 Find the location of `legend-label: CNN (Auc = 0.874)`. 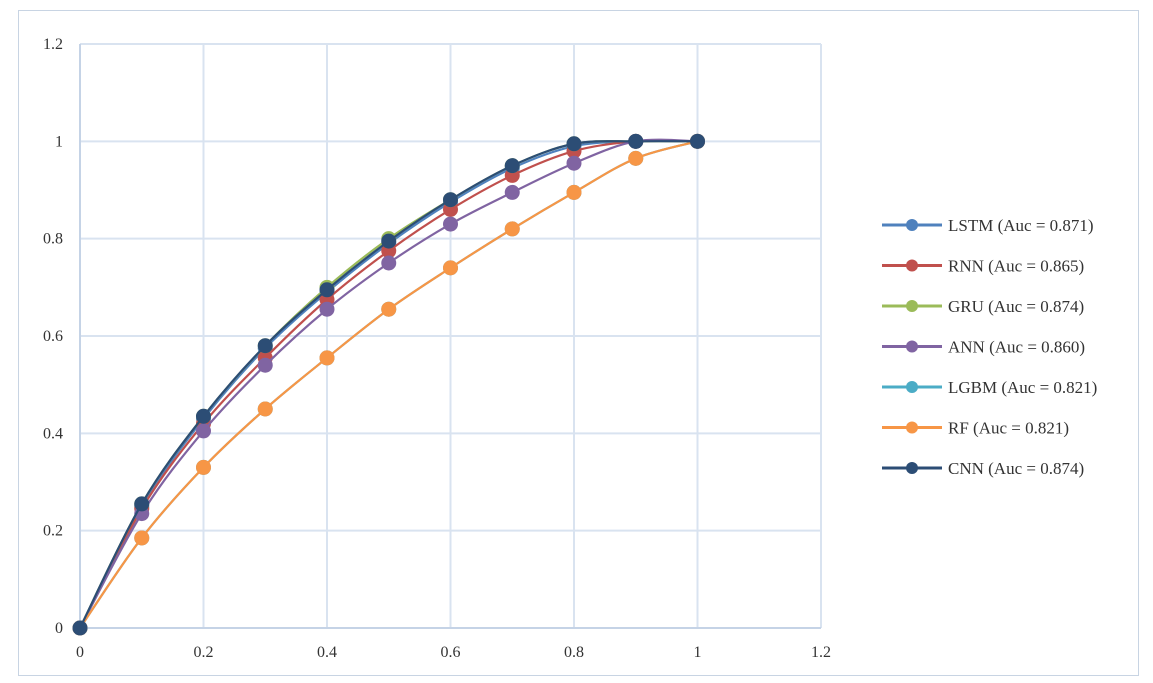

legend-label: CNN (Auc = 0.874) is located at coordinates (1016, 468).